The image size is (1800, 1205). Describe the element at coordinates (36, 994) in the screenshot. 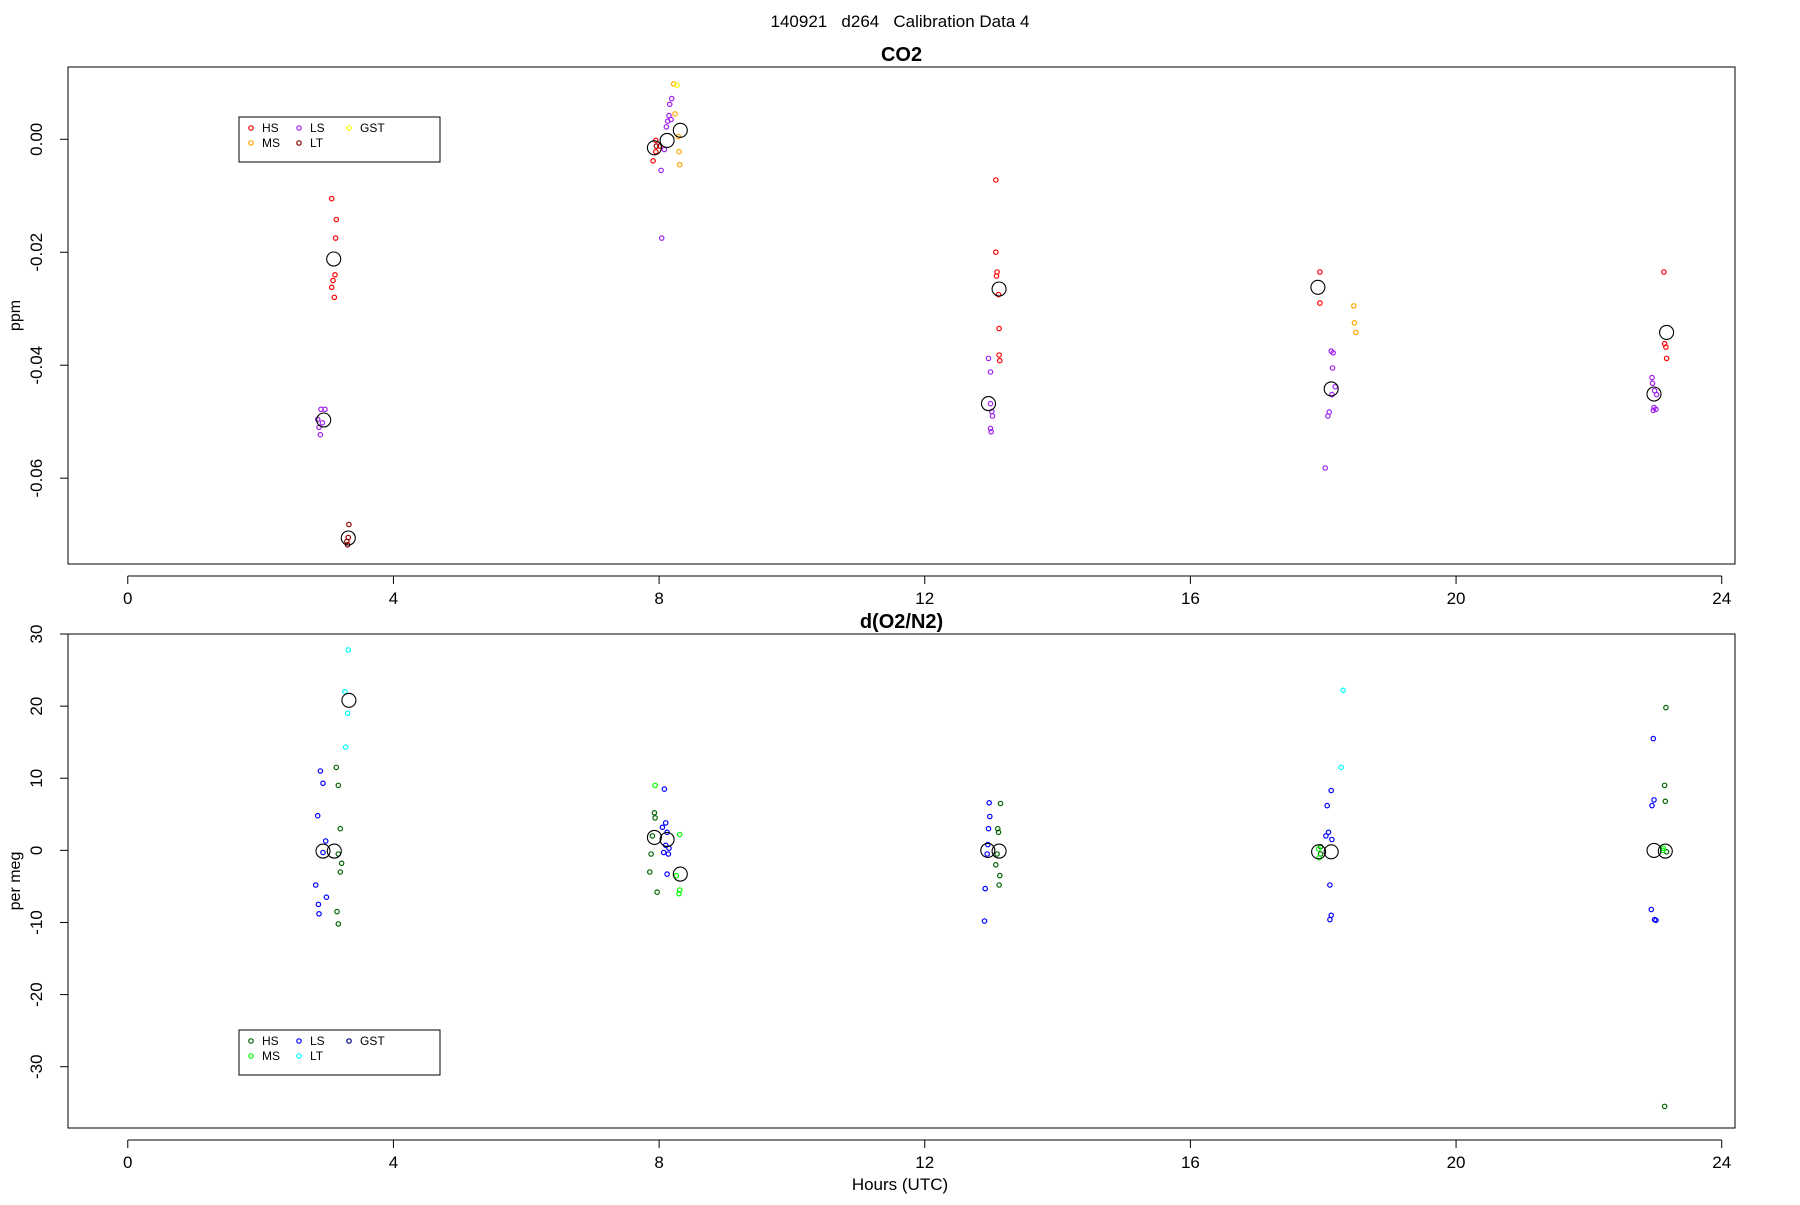

I see `y-tick-label: -20` at that location.